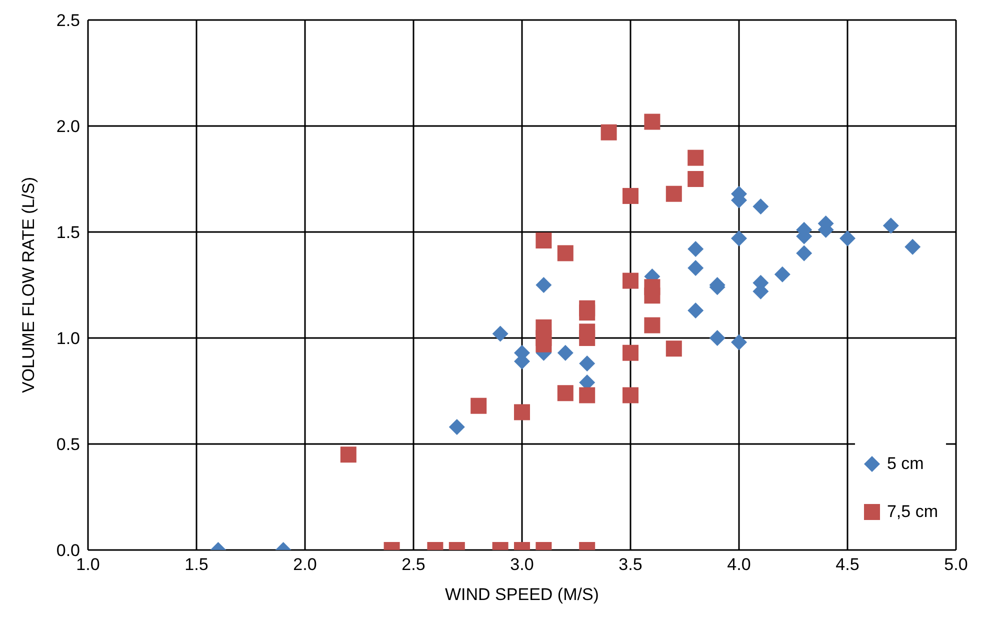 The height and width of the screenshot is (628, 984). Describe the element at coordinates (196, 564) in the screenshot. I see `x-tick-label: 1.5` at that location.